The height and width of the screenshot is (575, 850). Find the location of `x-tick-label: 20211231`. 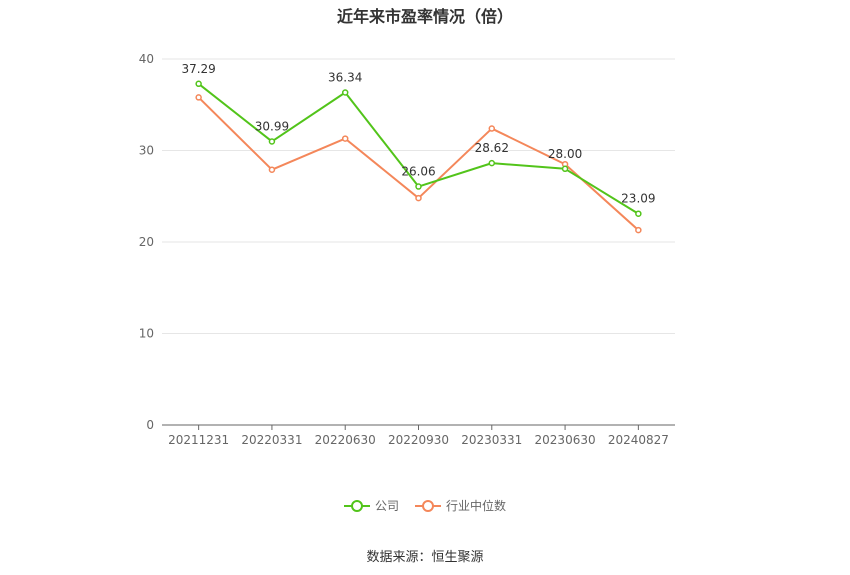

x-tick-label: 20211231 is located at coordinates (198, 440).